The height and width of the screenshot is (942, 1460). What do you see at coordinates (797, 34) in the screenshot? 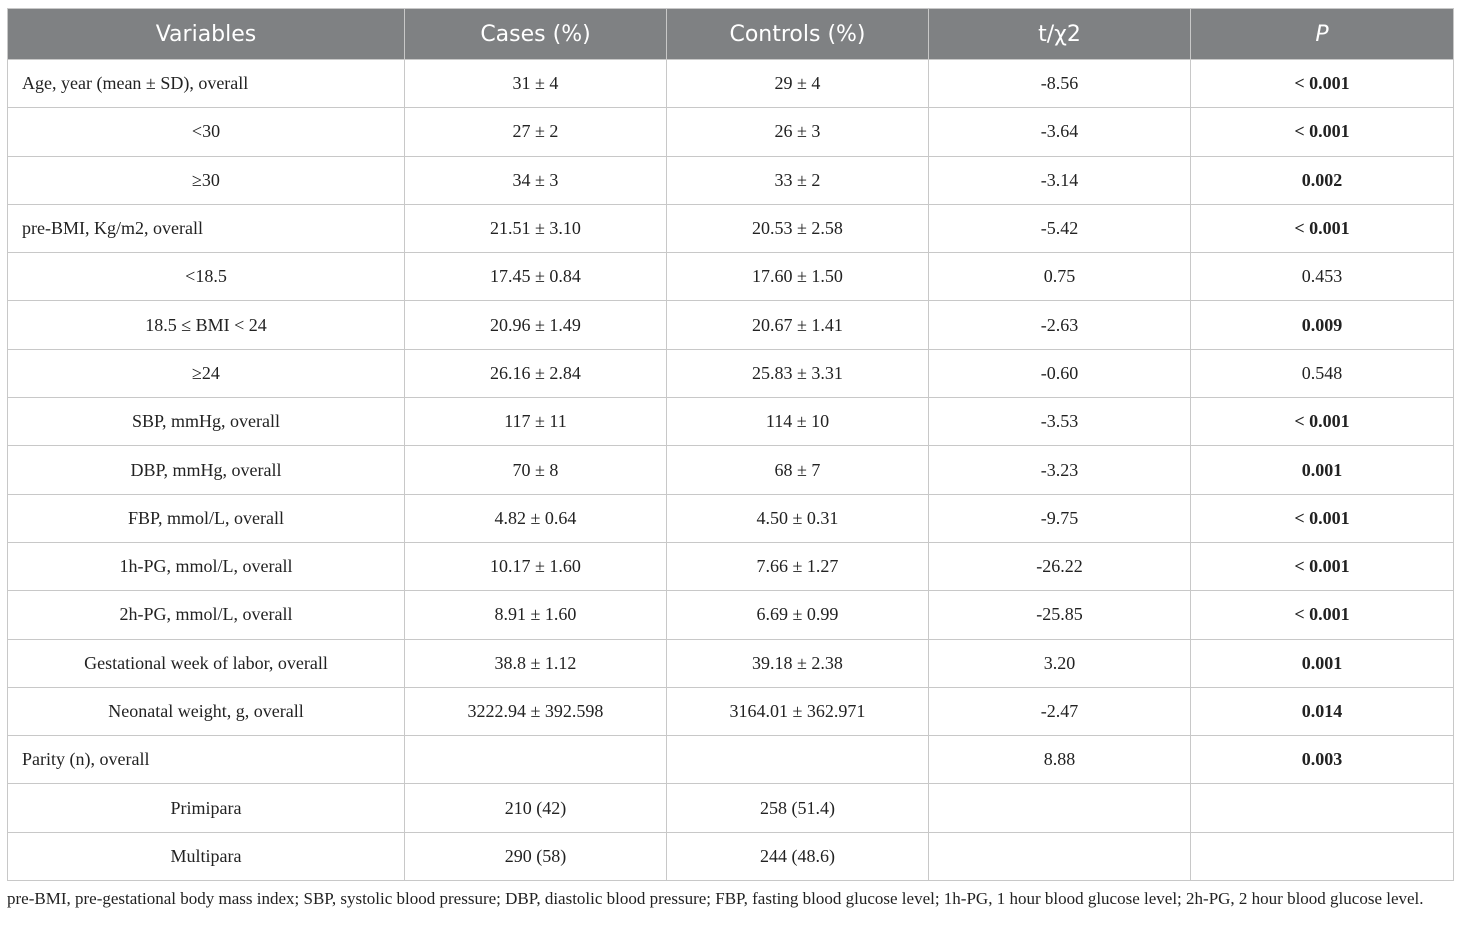
I see `header-cell: Controls (%)` at bounding box center [797, 34].